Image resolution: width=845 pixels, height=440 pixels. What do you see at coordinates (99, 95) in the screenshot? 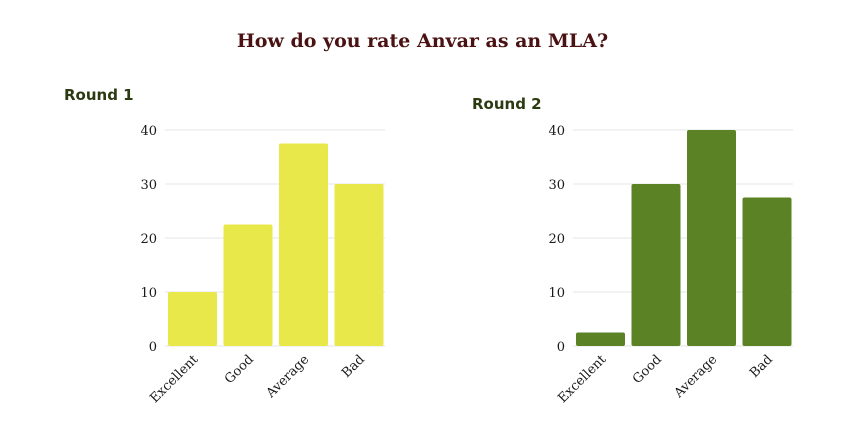
I see `round-1-title: Round 1` at bounding box center [99, 95].